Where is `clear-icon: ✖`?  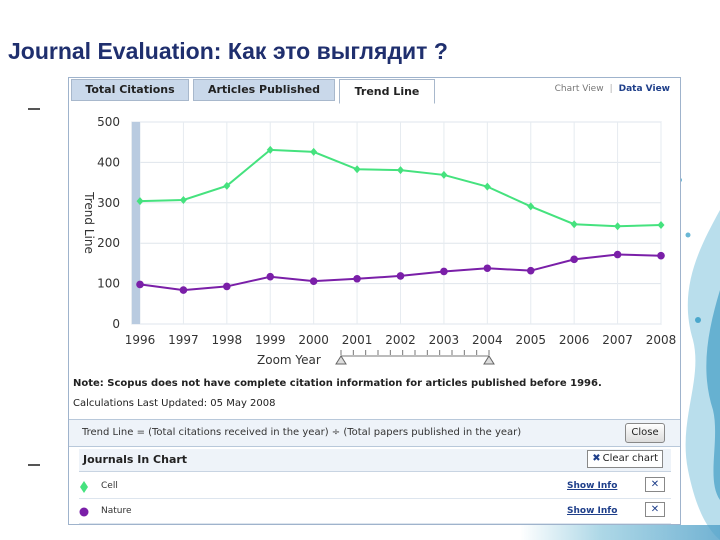
clear-icon: ✖ is located at coordinates (596, 458).